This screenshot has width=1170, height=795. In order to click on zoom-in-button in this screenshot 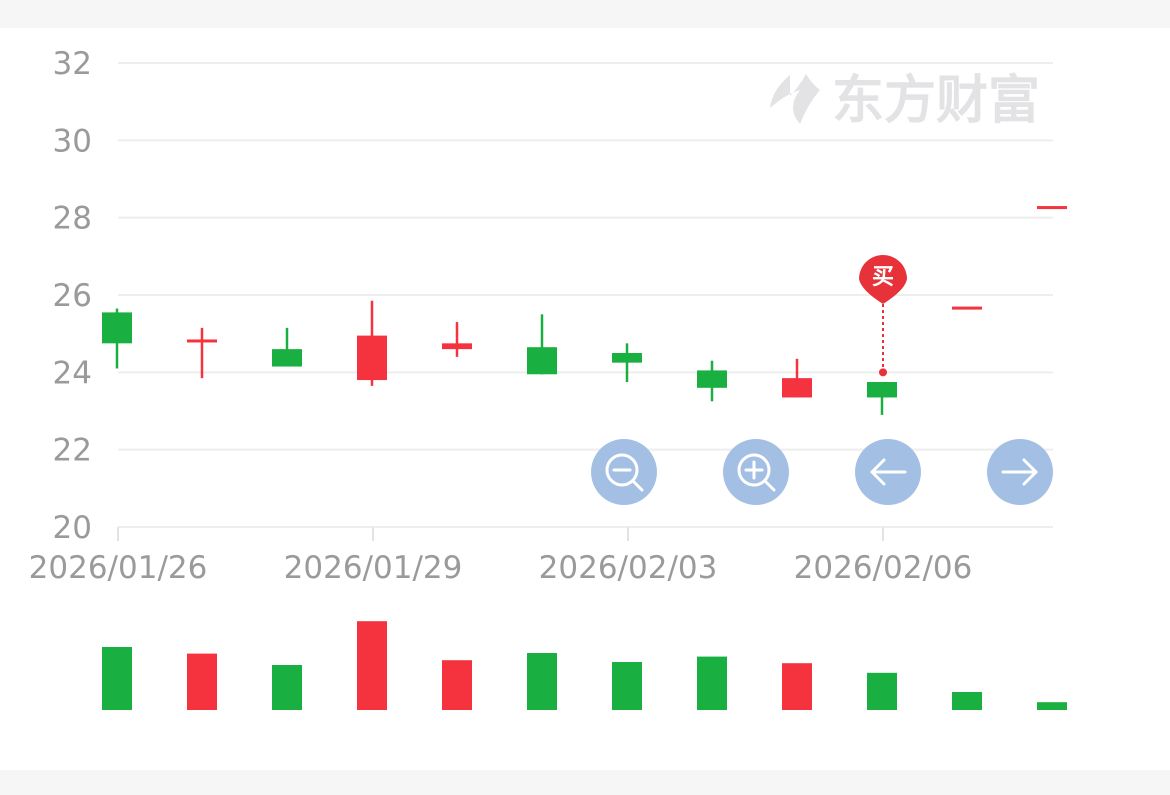, I will do `click(756, 472)`.